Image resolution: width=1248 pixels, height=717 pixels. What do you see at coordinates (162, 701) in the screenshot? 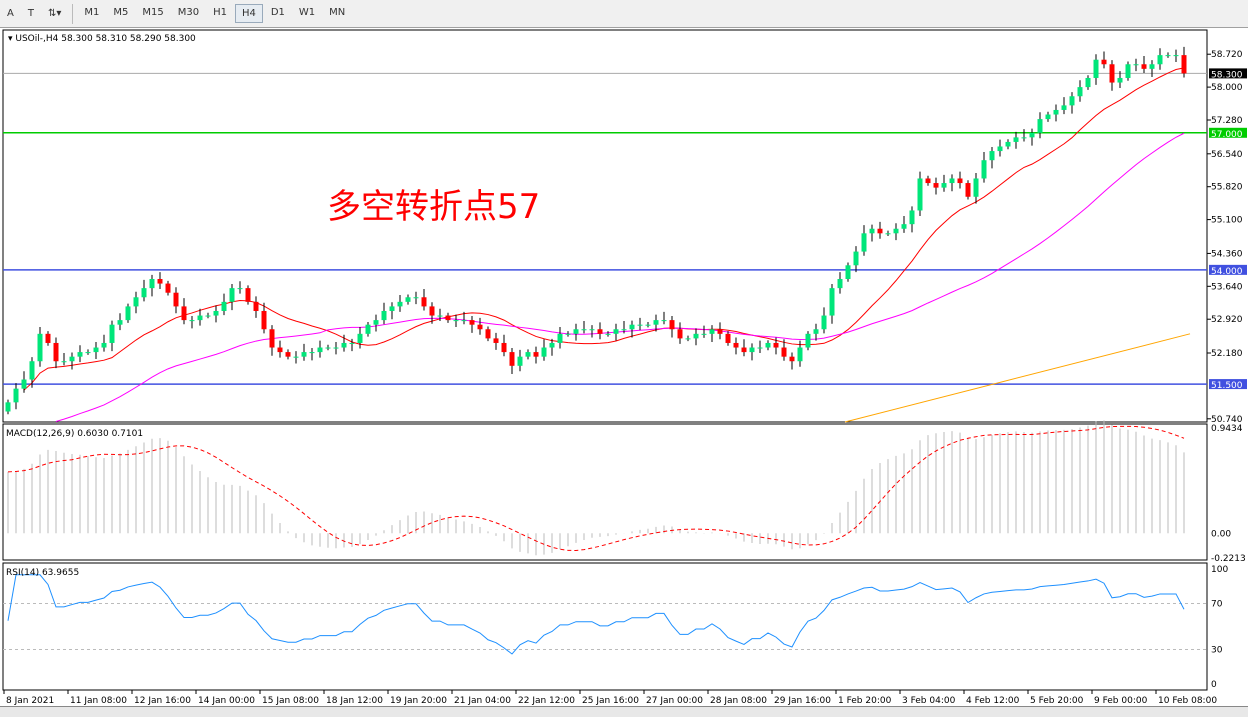
I see `time-label: 12 Jan 16:00` at bounding box center [162, 701].